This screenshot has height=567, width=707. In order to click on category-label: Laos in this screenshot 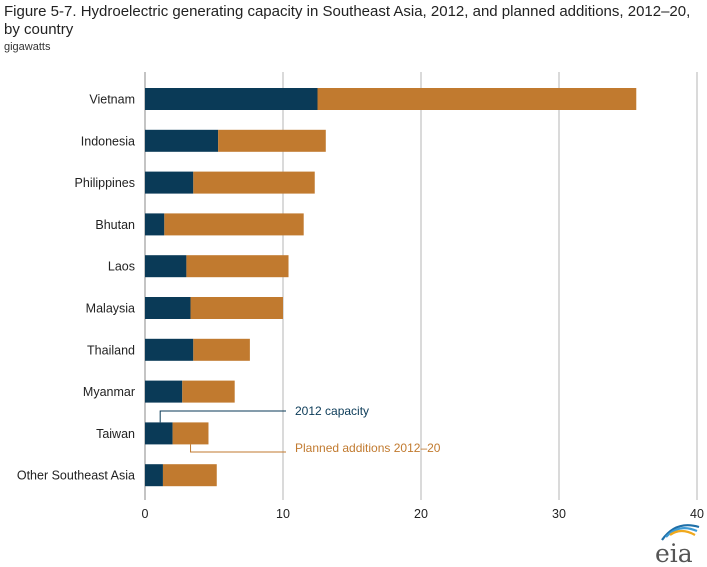, I will do `click(121, 267)`.